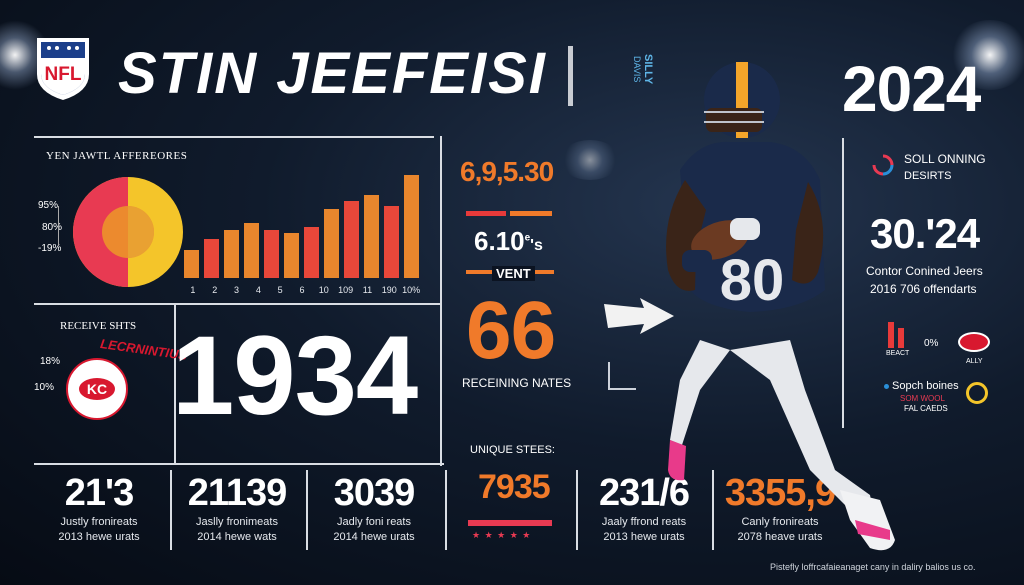 The width and height of the screenshot is (1024, 585). What do you see at coordinates (974, 361) in the screenshot?
I see `right-ally: ALLY` at bounding box center [974, 361].